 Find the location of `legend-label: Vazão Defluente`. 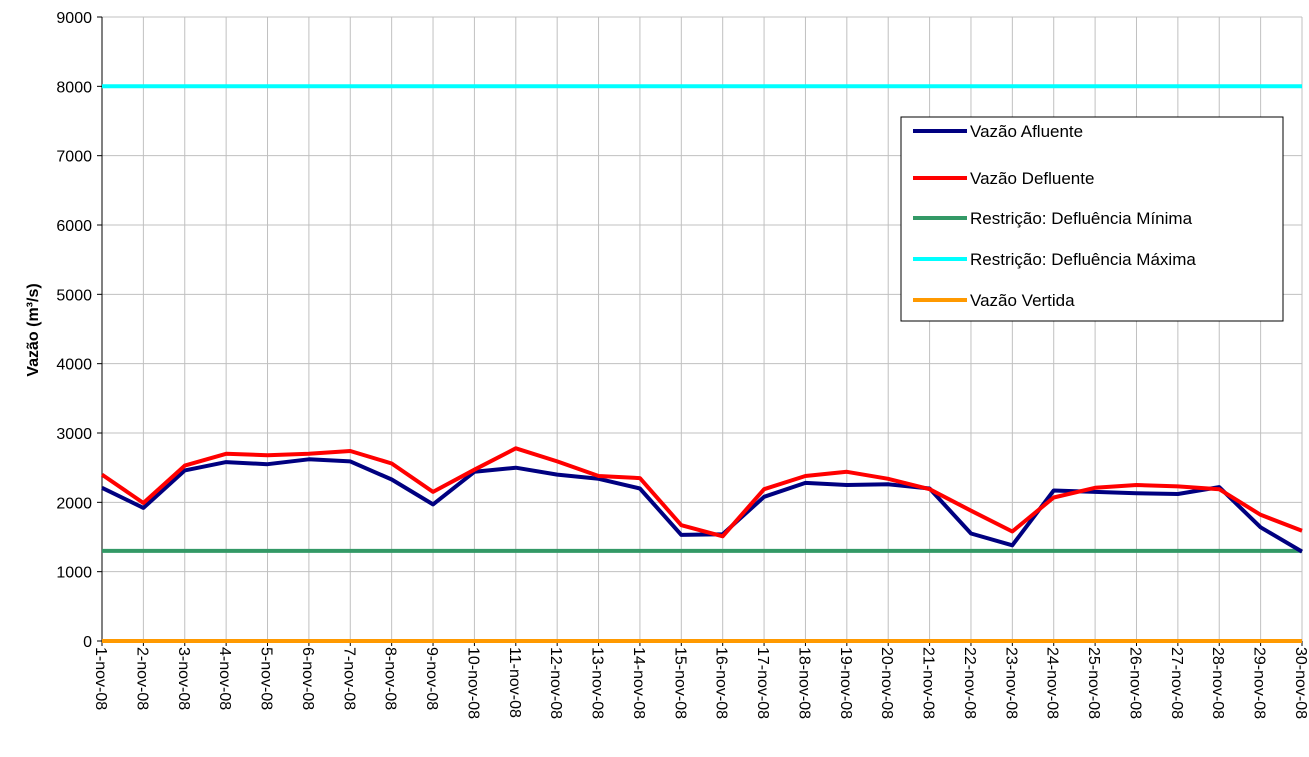

legend-label: Vazão Defluente is located at coordinates (1032, 178).